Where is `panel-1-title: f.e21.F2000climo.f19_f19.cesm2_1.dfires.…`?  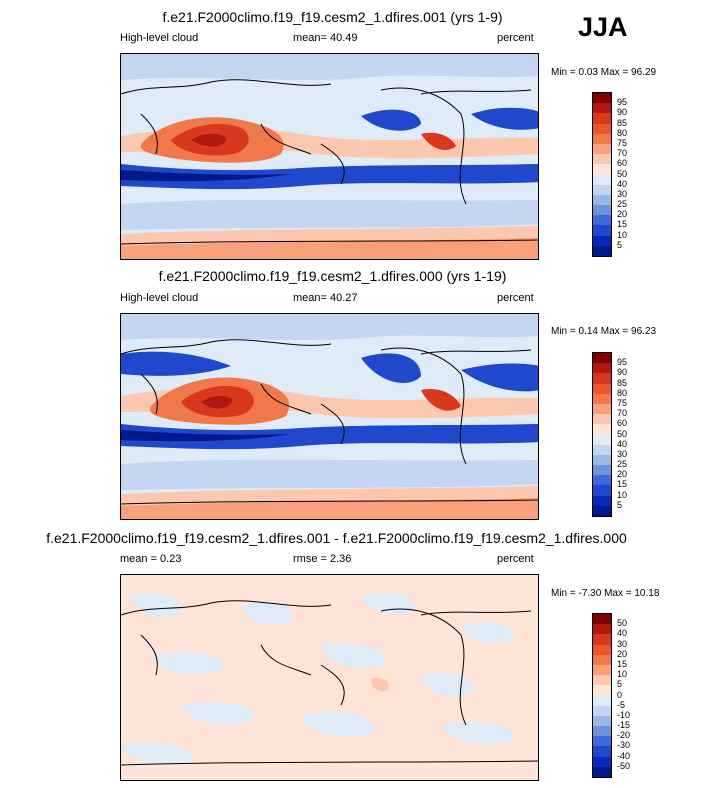
panel-1-title: f.e21.F2000climo.f19_f19.cesm2_1.dfires.… is located at coordinates (332, 17).